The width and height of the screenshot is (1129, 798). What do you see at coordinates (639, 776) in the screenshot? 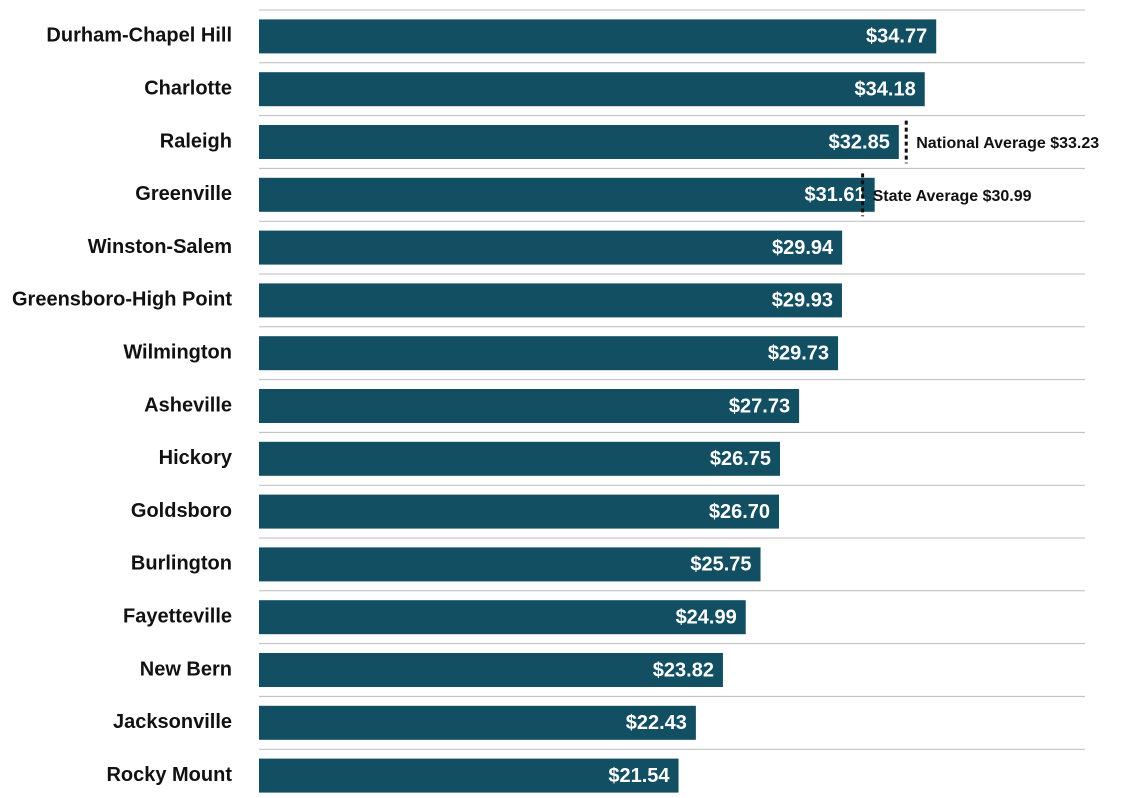
I see `value-label: $21.54` at bounding box center [639, 776].